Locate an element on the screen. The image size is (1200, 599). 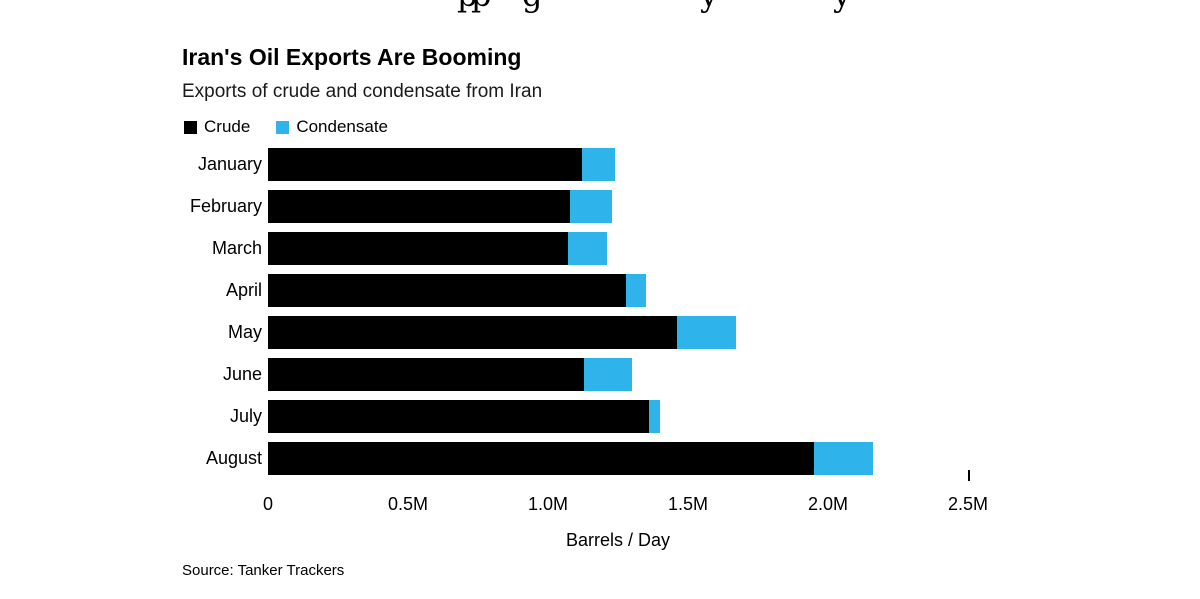
x-tick-label: 1.0M is located at coordinates (548, 504).